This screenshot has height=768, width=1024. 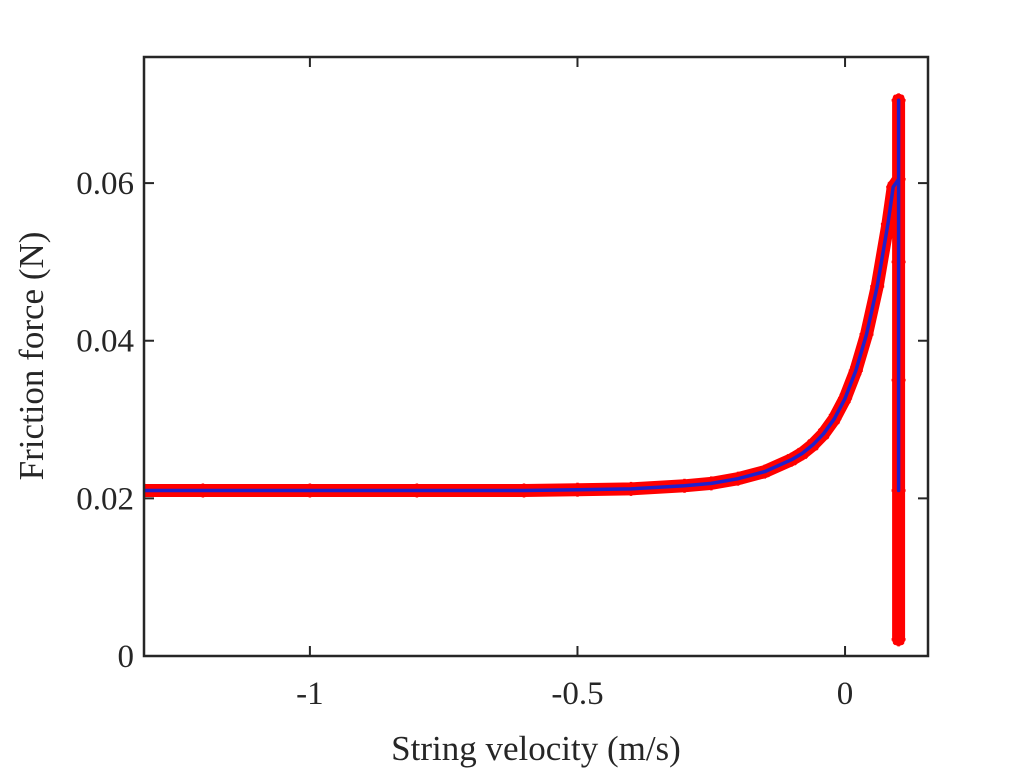 What do you see at coordinates (536, 748) in the screenshot?
I see `x-axis-label: String velocity (m/s)` at bounding box center [536, 748].